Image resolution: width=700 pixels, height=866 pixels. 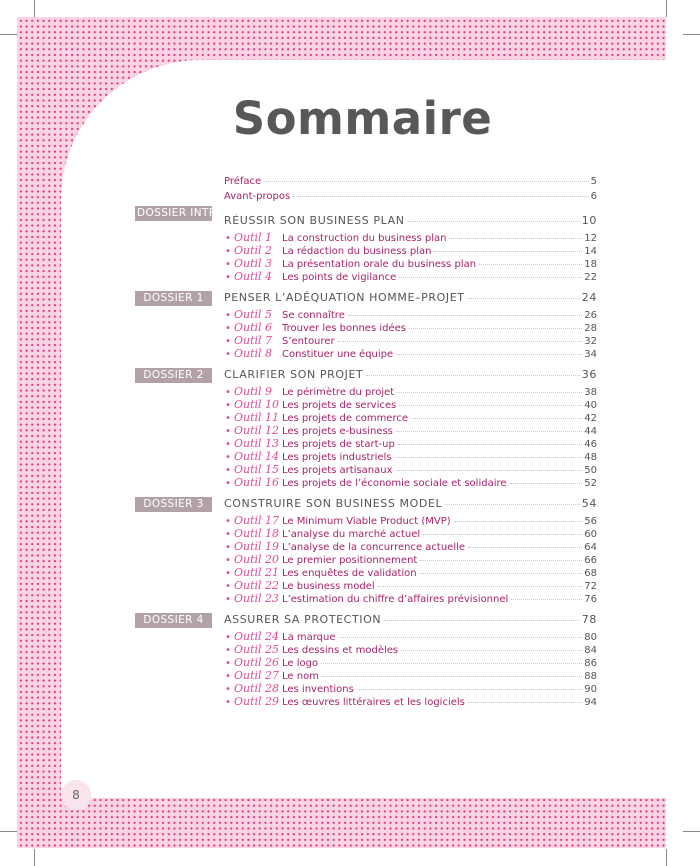 I want to click on toc-entry: • Outil 15 Les projets artisanaux 50, so click(x=410, y=469).